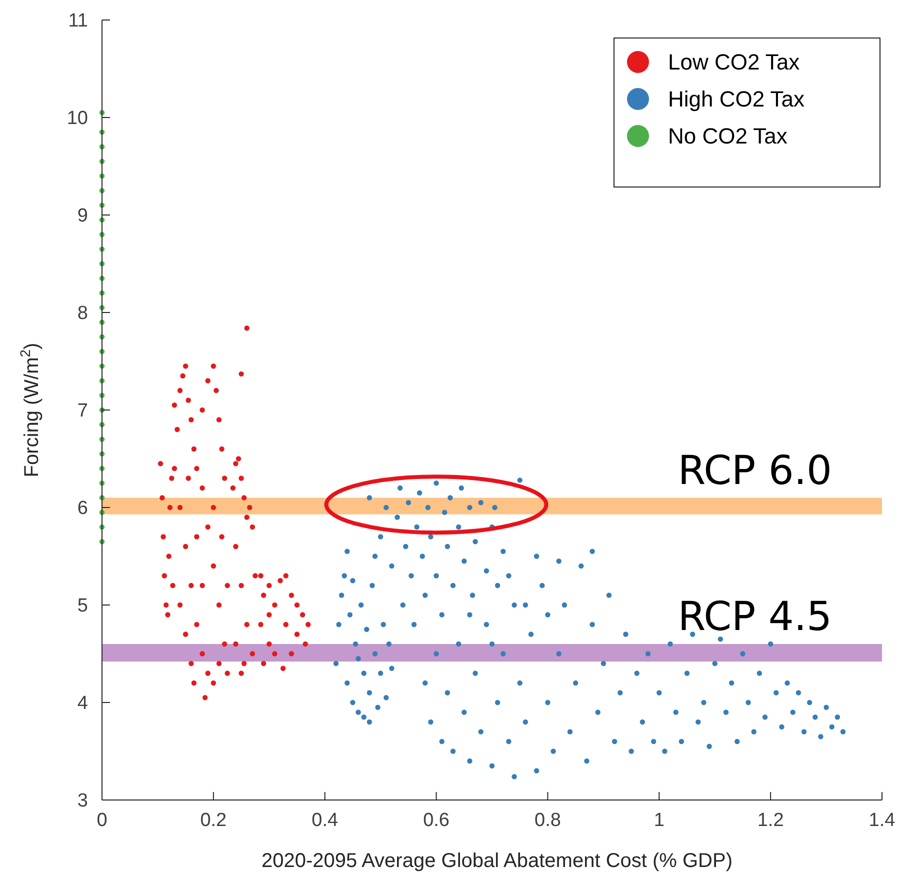 The width and height of the screenshot is (903, 887). Describe the element at coordinates (728, 136) in the screenshot. I see `legend-label: No CO2 Tax` at that location.